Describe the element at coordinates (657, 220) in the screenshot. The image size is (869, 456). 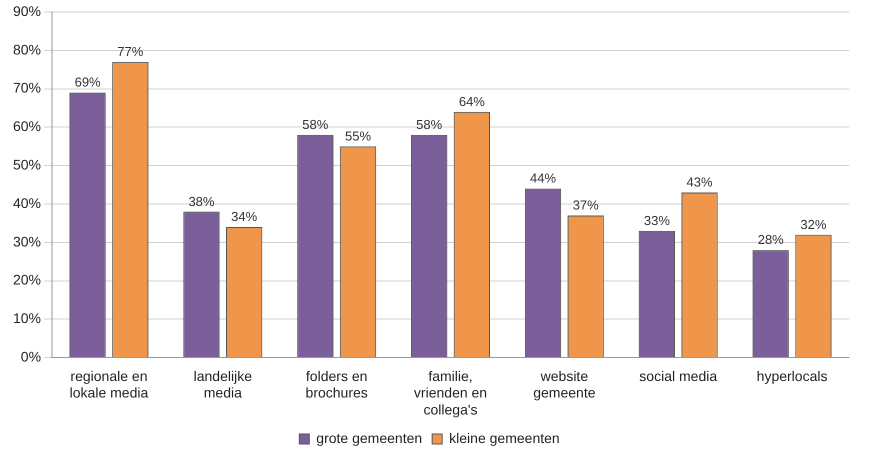
I see `data-label: 33%` at that location.